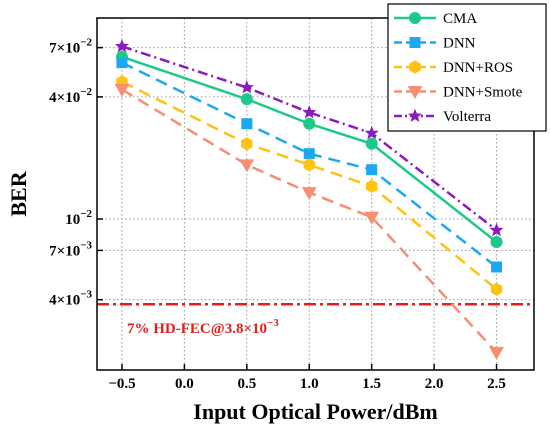 The height and width of the screenshot is (434, 550). Describe the element at coordinates (496, 384) in the screenshot. I see `x-tick-label: 2.5` at that location.